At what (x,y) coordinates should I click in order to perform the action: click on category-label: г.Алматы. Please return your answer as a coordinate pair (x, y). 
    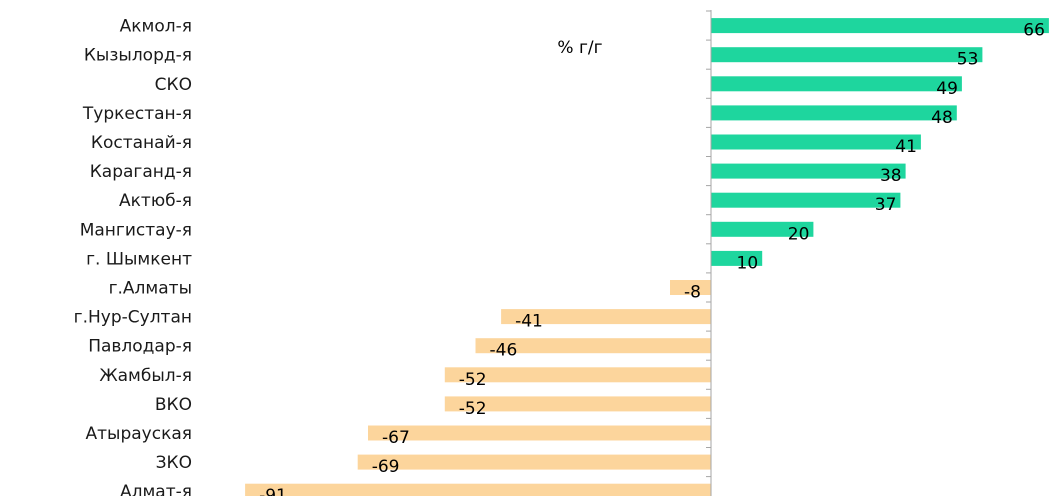
    Looking at the image, I should click on (150, 289).